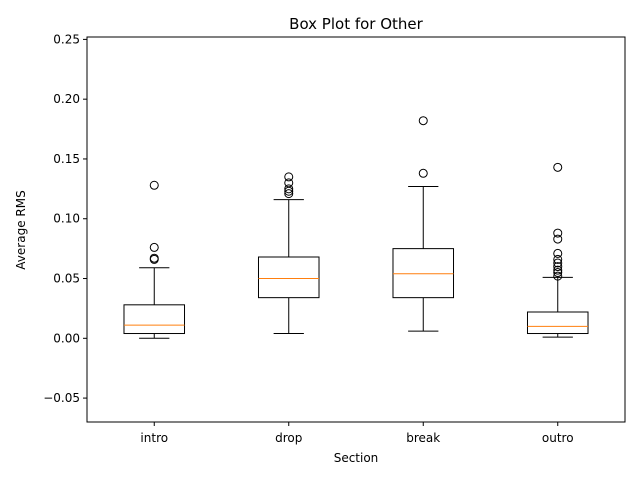 The image size is (640, 480). What do you see at coordinates (21, 229) in the screenshot?
I see `y-axis-label: Average RMS` at bounding box center [21, 229].